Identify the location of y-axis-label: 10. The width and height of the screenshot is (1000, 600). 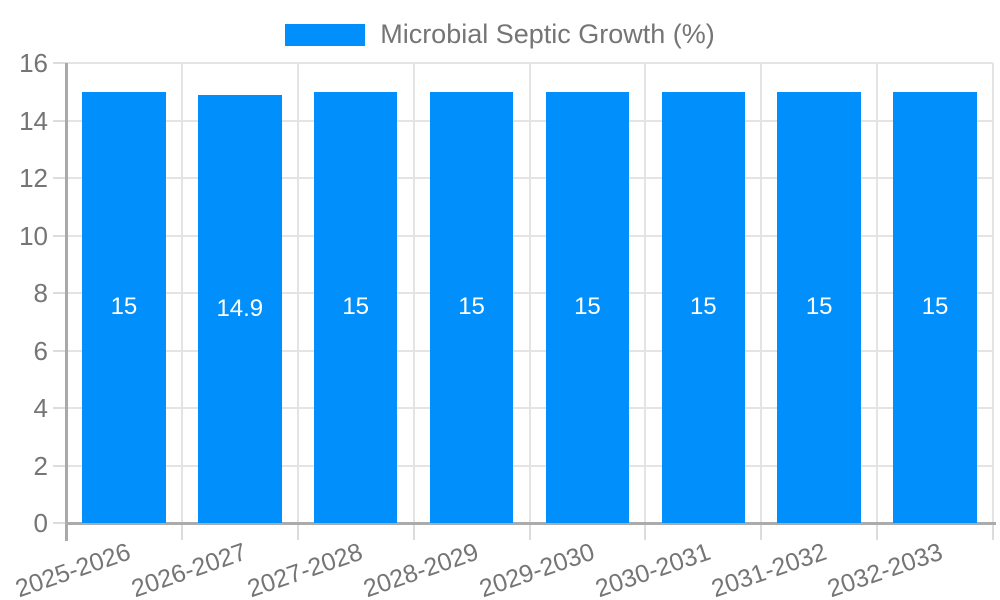
(33, 235).